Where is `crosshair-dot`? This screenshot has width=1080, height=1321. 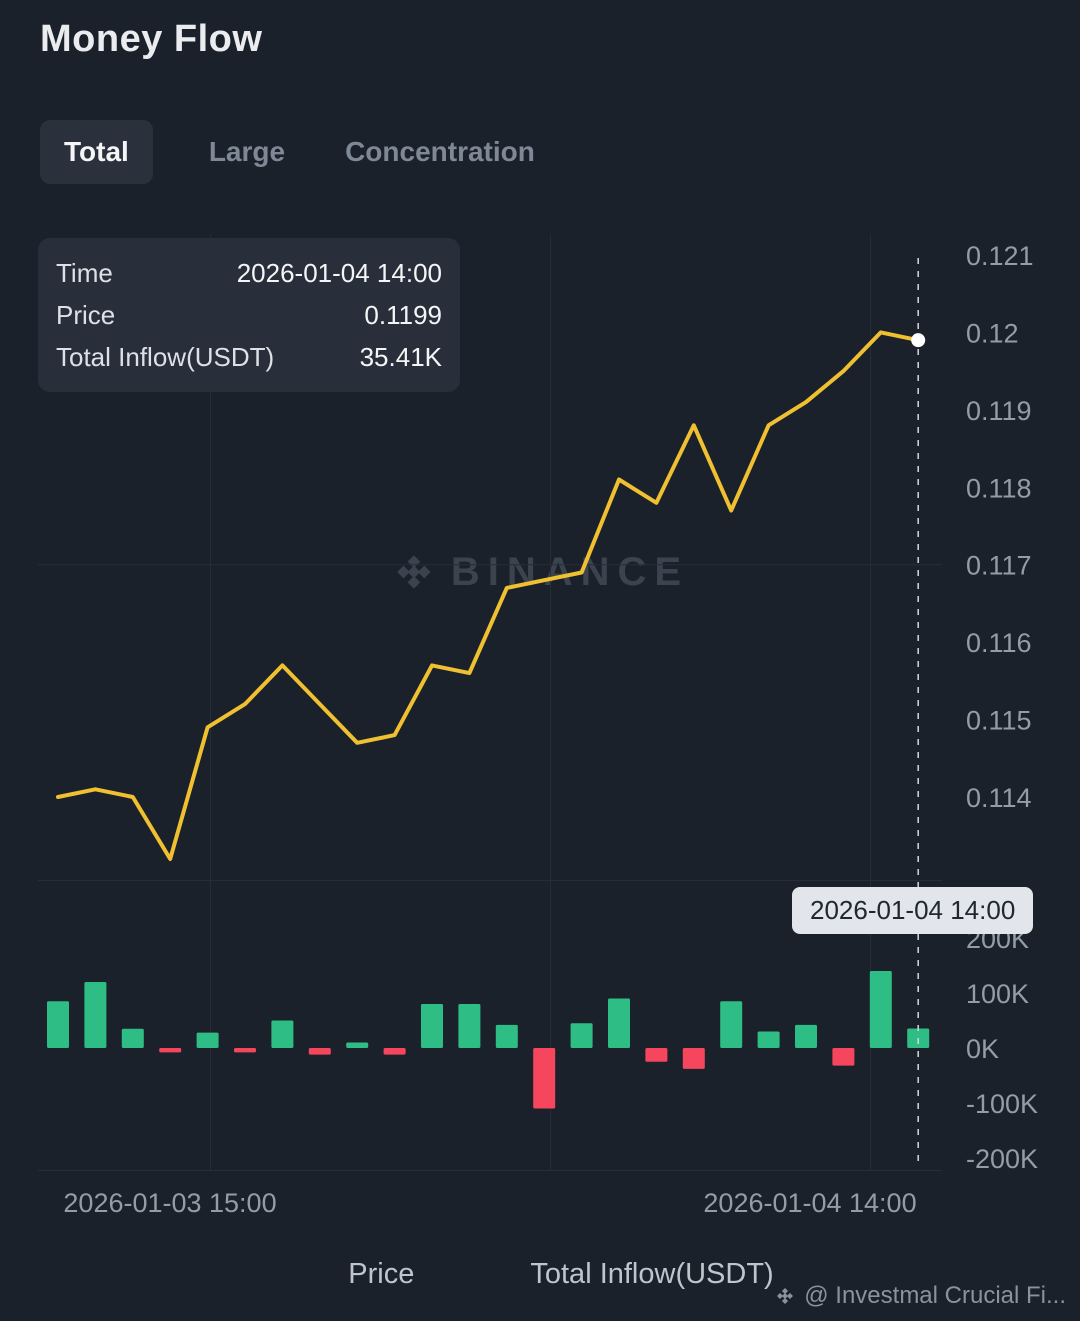 crosshair-dot is located at coordinates (918, 340).